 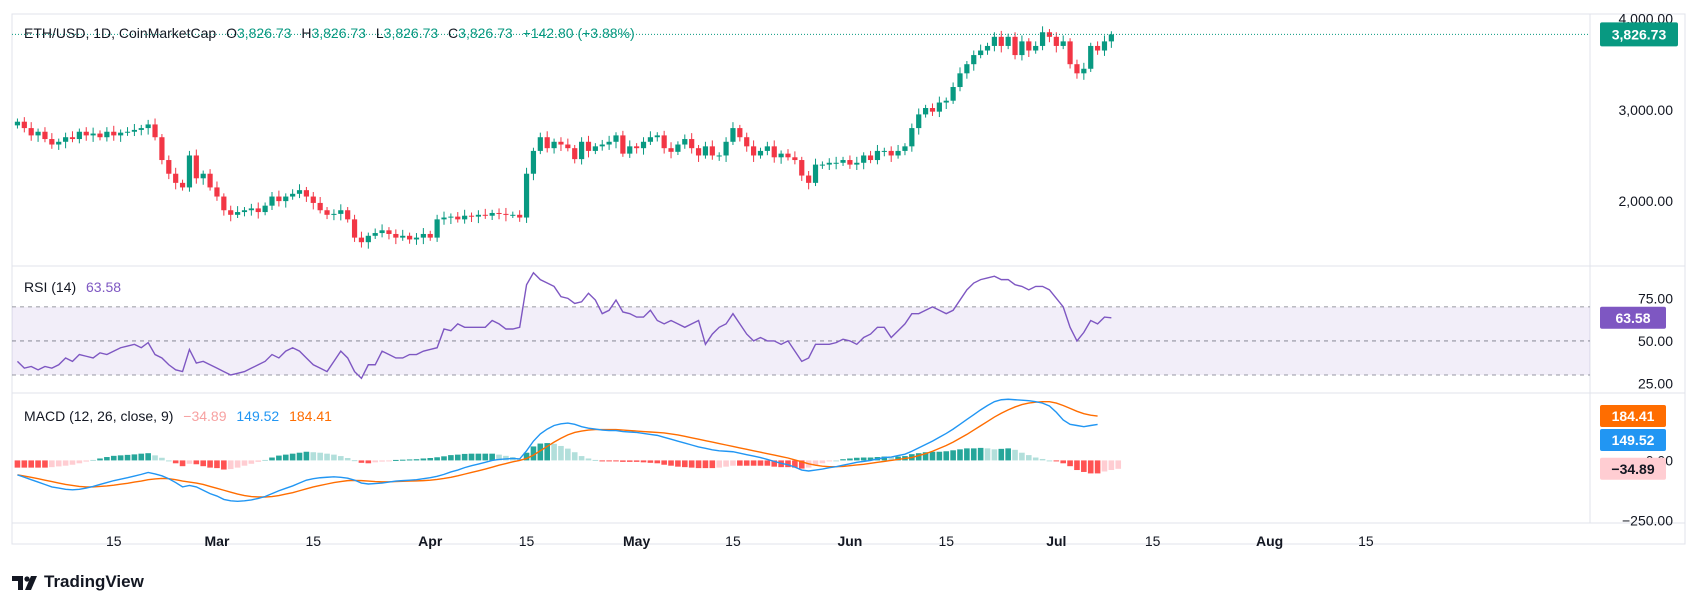 I want to click on macd-line-badge, so click(x=1633, y=440).